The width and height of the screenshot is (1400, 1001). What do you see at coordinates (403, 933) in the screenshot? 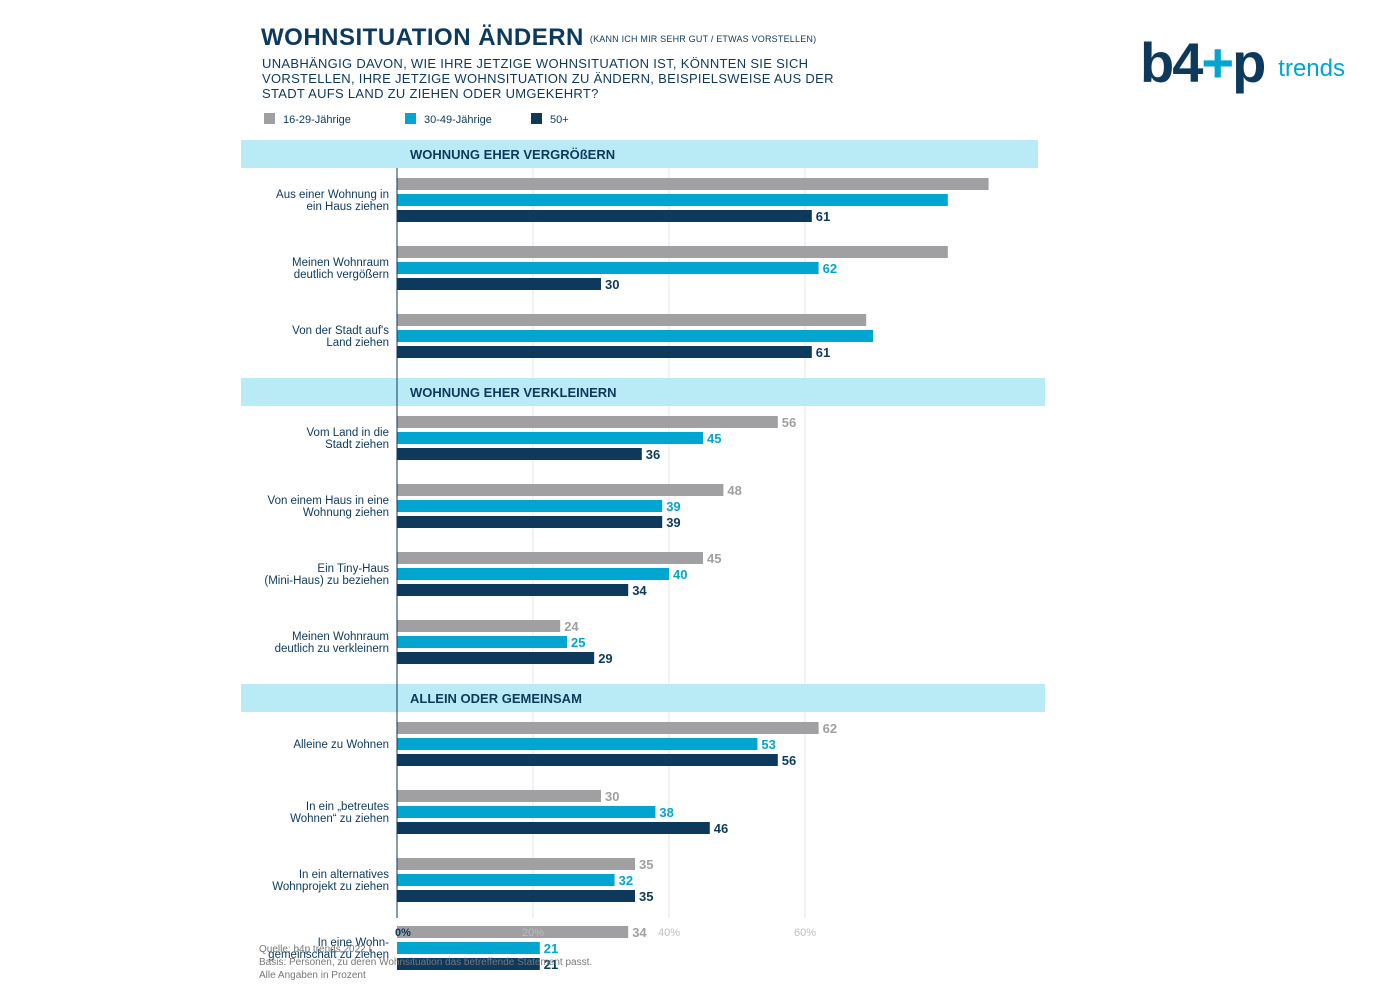
I see `x-tick-label: 0%` at bounding box center [403, 933].